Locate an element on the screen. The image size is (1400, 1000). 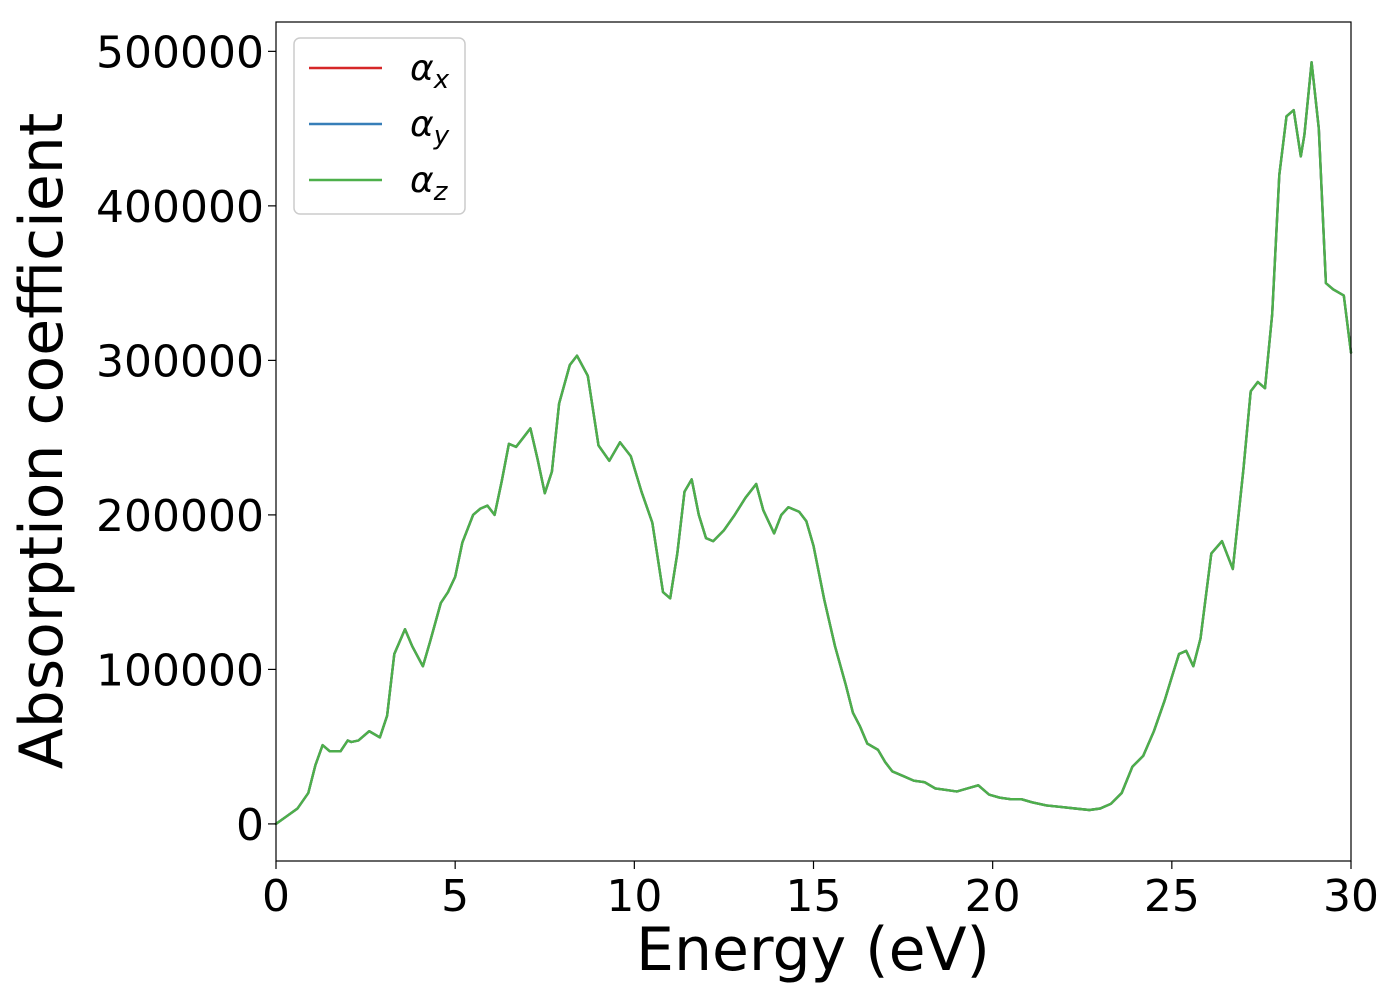
y-tick-label: 100000 is located at coordinates (180, 670).